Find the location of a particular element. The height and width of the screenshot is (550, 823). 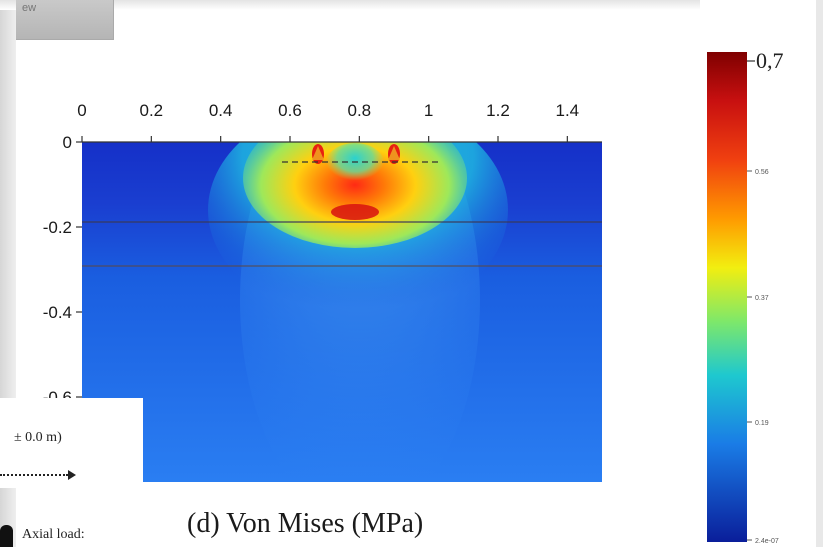

x-tick-label: 0.4 is located at coordinates (221, 110).